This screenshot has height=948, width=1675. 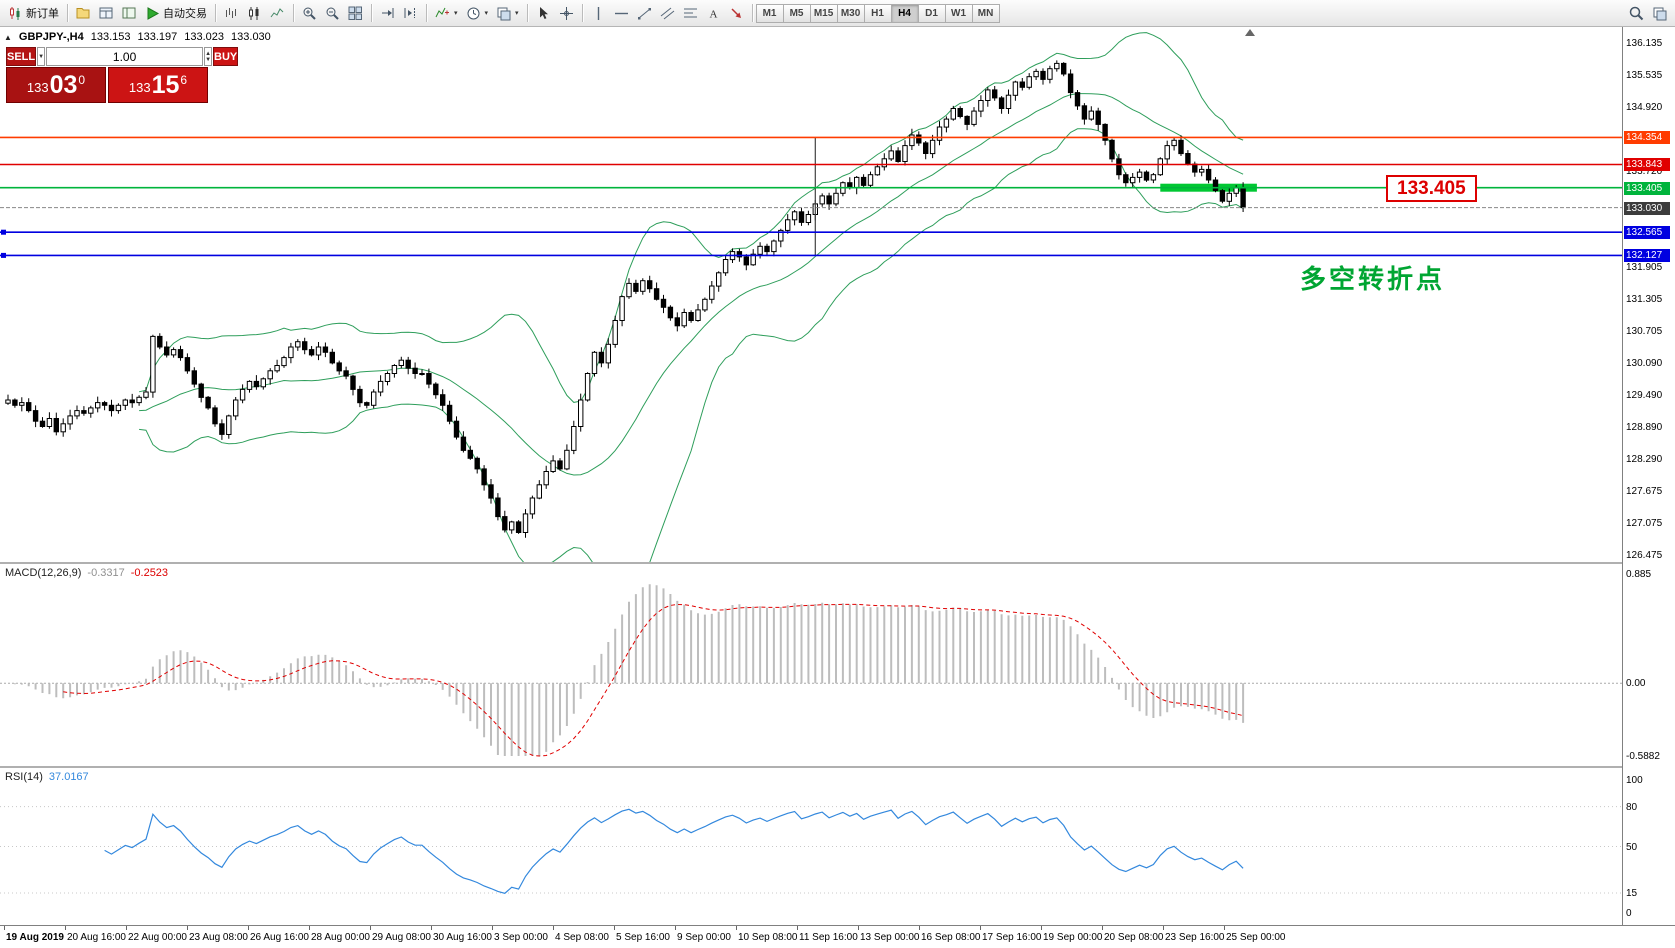 I want to click on price-callout-label: 133.405, so click(x=1431, y=188).